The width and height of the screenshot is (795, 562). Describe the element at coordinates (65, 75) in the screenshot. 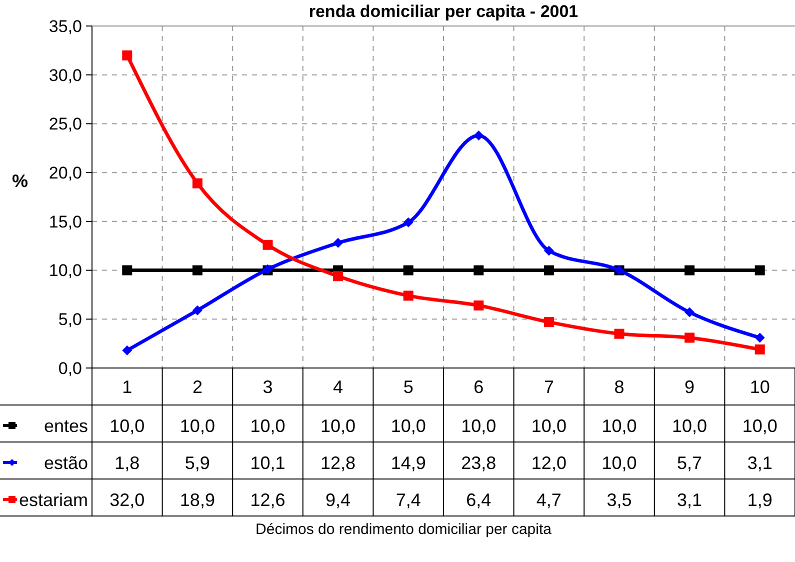

I see `y-tick-label: 30,0` at that location.